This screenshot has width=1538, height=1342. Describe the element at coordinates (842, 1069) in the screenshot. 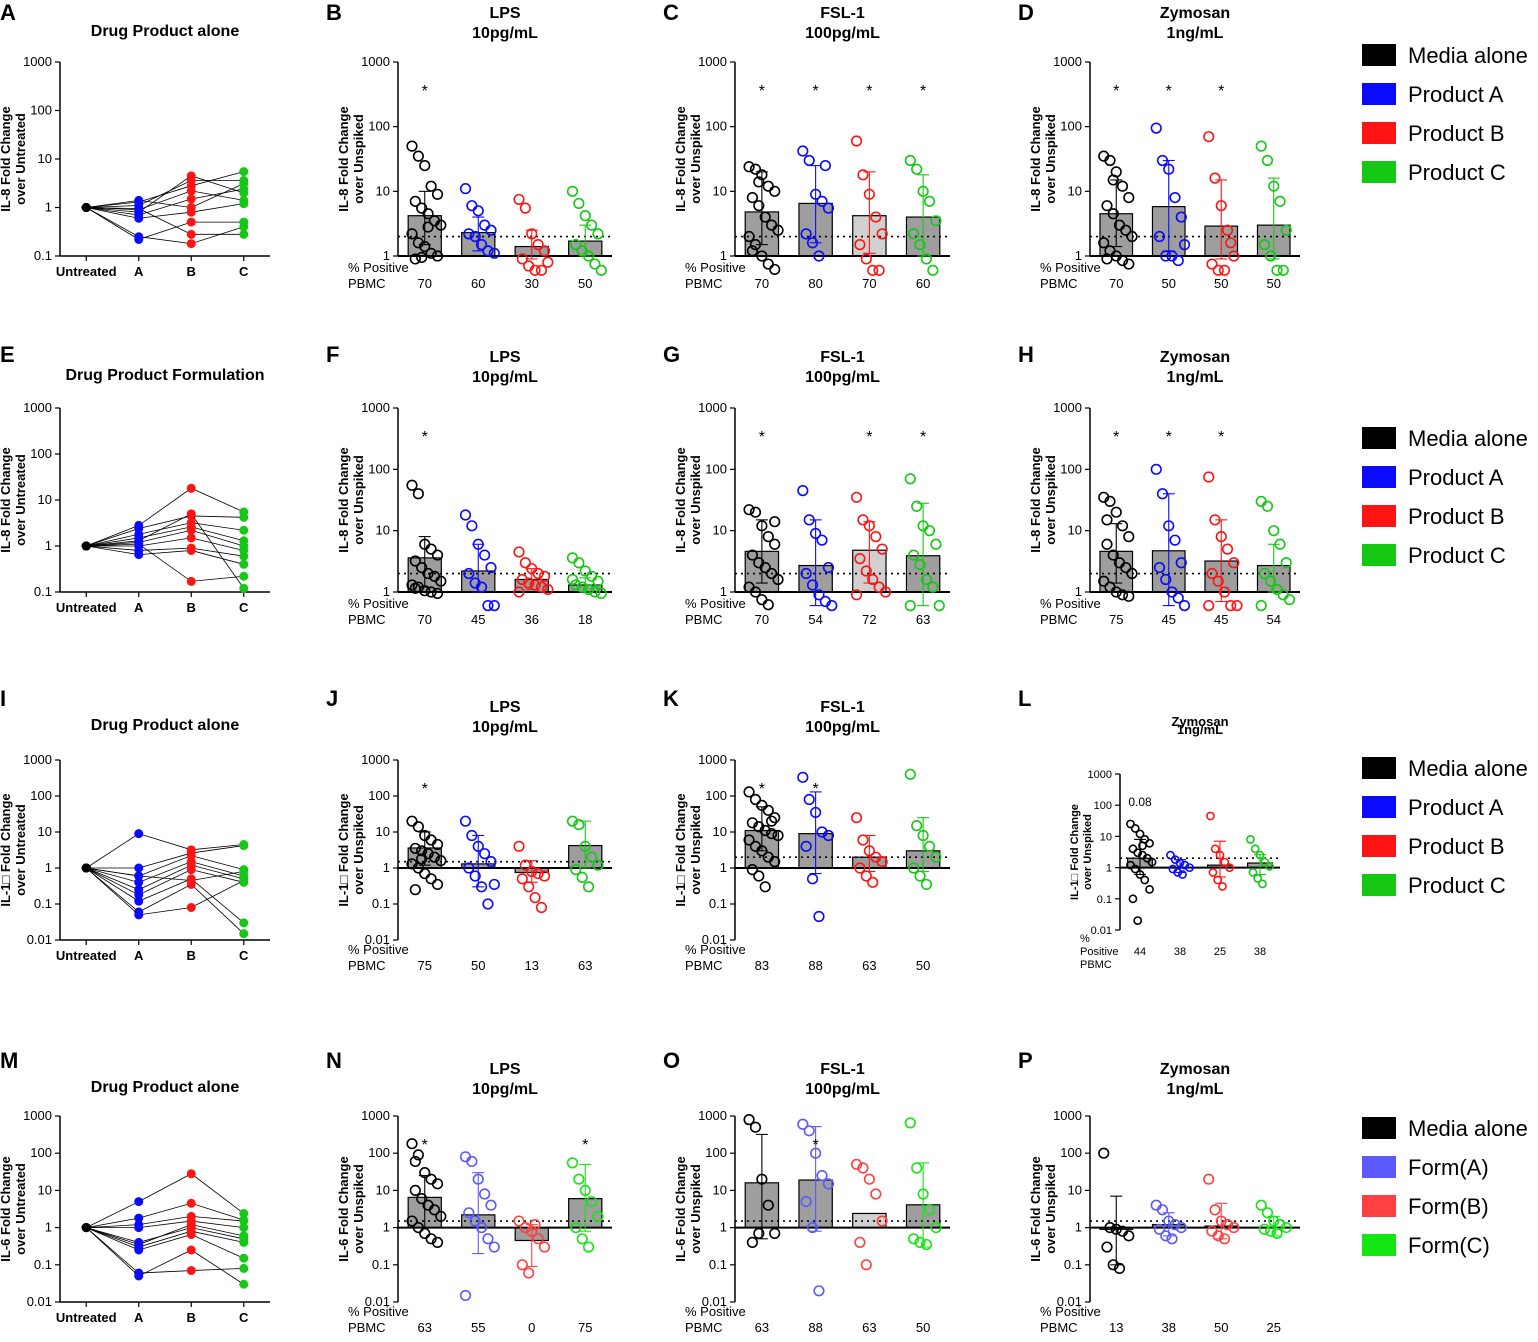

I see `chart-title: FSL-1` at that location.